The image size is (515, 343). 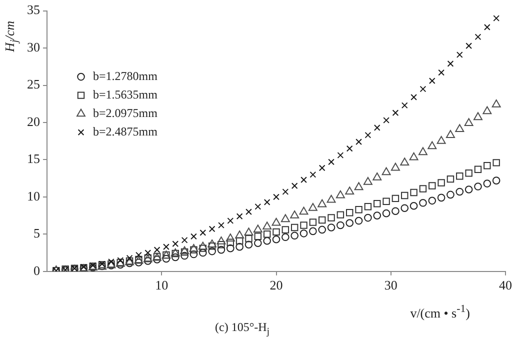 I want to click on y-tick-label: 30, so click(x=33, y=46).